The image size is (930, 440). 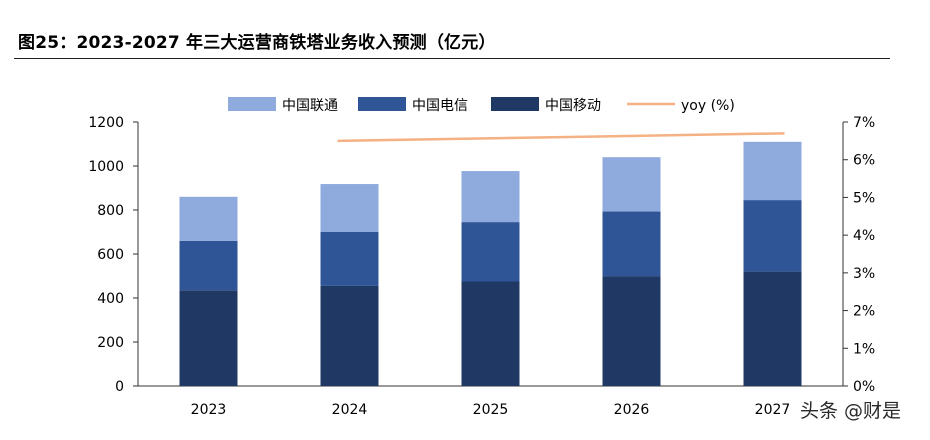 What do you see at coordinates (573, 106) in the screenshot?
I see `legend-label: 中国移动` at bounding box center [573, 106].